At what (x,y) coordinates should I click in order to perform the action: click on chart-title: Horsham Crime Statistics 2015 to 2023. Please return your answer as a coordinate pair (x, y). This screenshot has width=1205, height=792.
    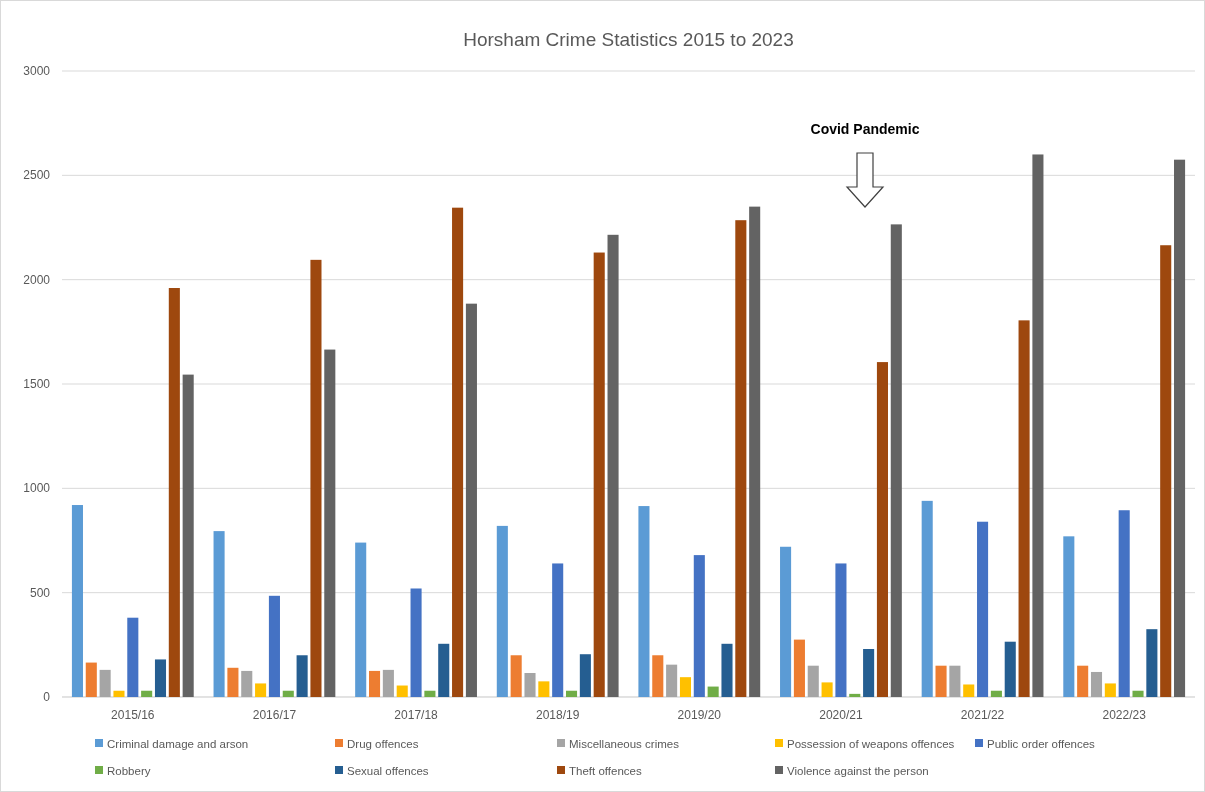
    Looking at the image, I should click on (628, 39).